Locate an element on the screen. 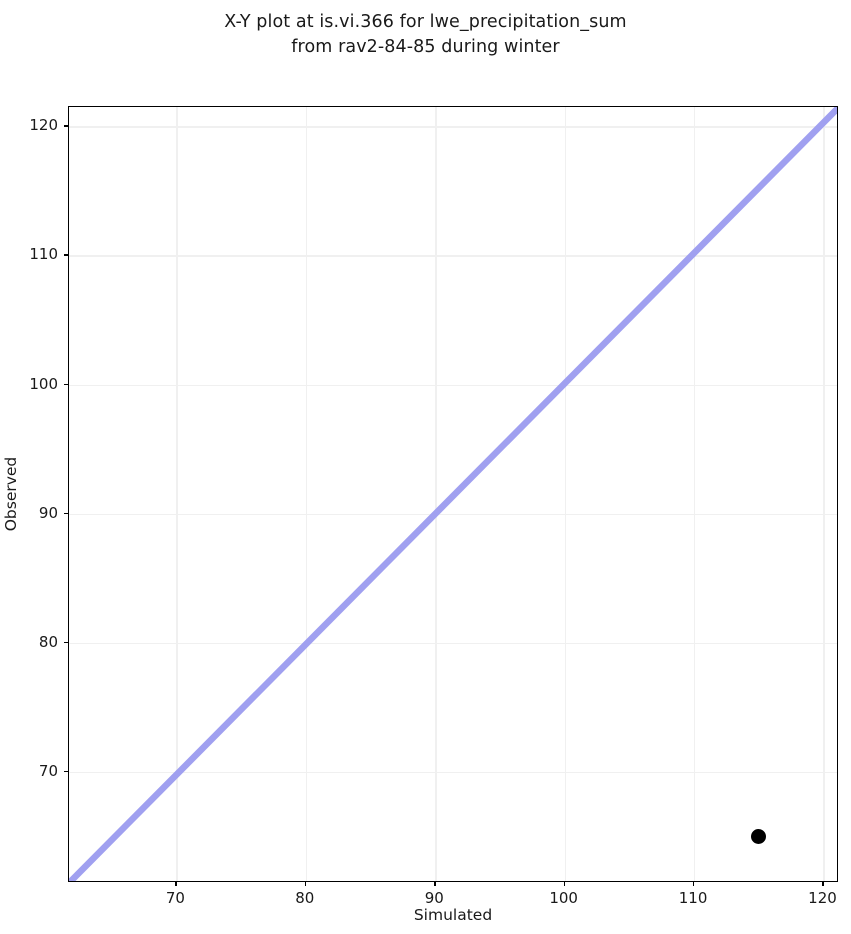 This screenshot has width=851, height=934. y-tick-label: 70 is located at coordinates (48, 770).